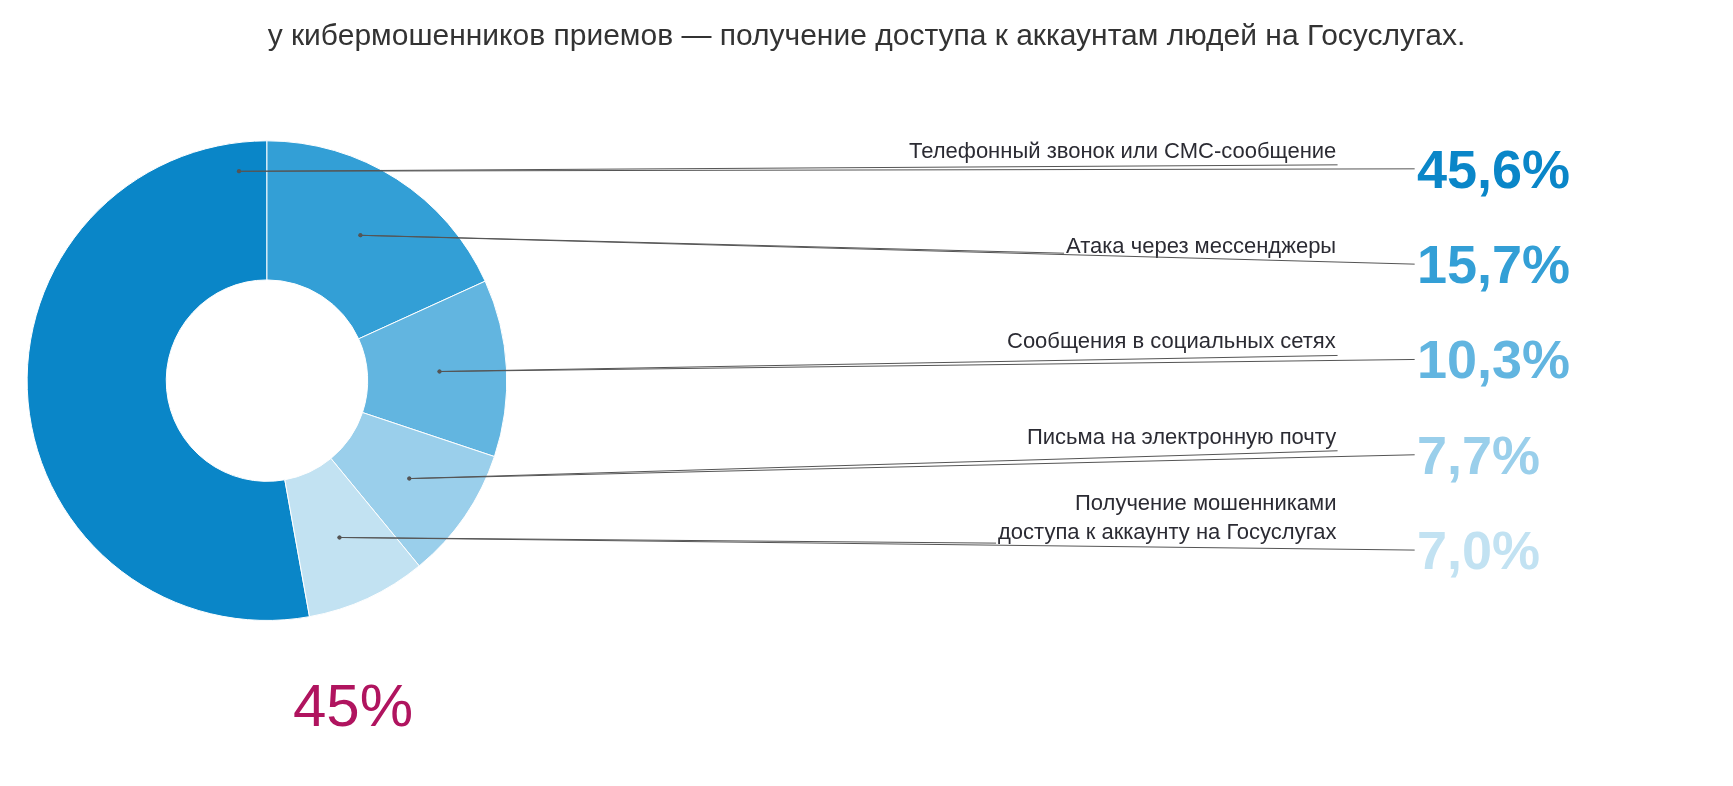 The image size is (1733, 786). I want to click on slice-label: Получение мошенниками доступа к аккаунту на Госуслугах, so click(1167, 517).